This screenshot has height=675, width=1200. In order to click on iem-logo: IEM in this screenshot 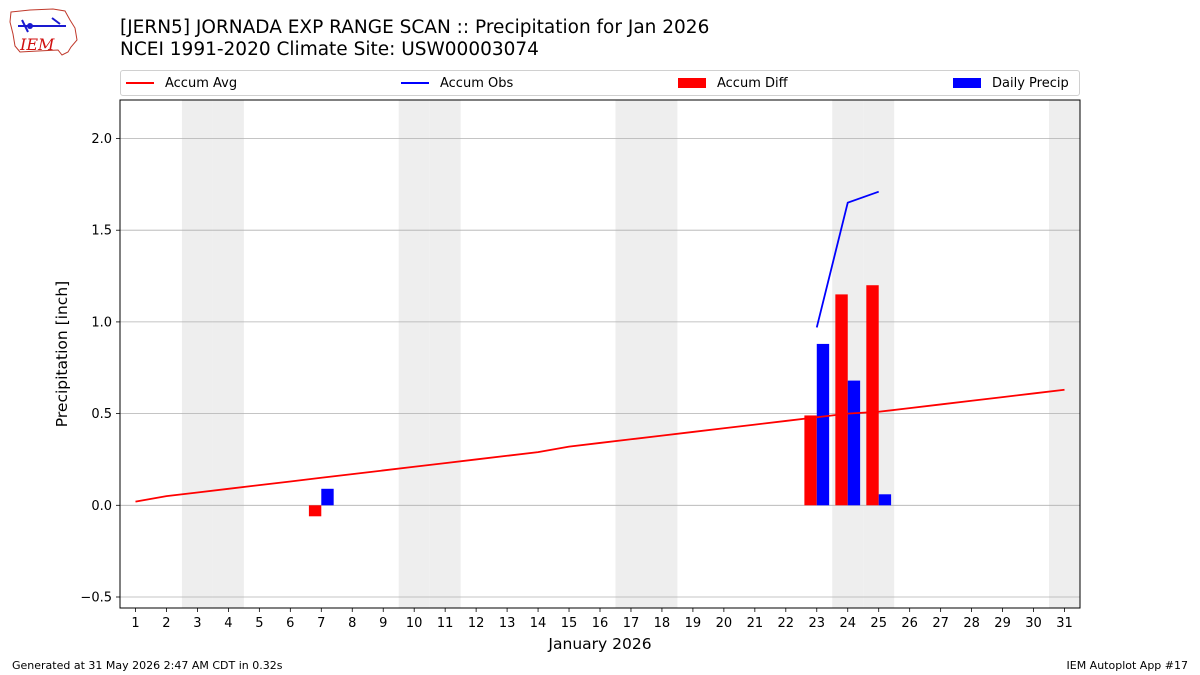, I will do `click(43, 32)`.